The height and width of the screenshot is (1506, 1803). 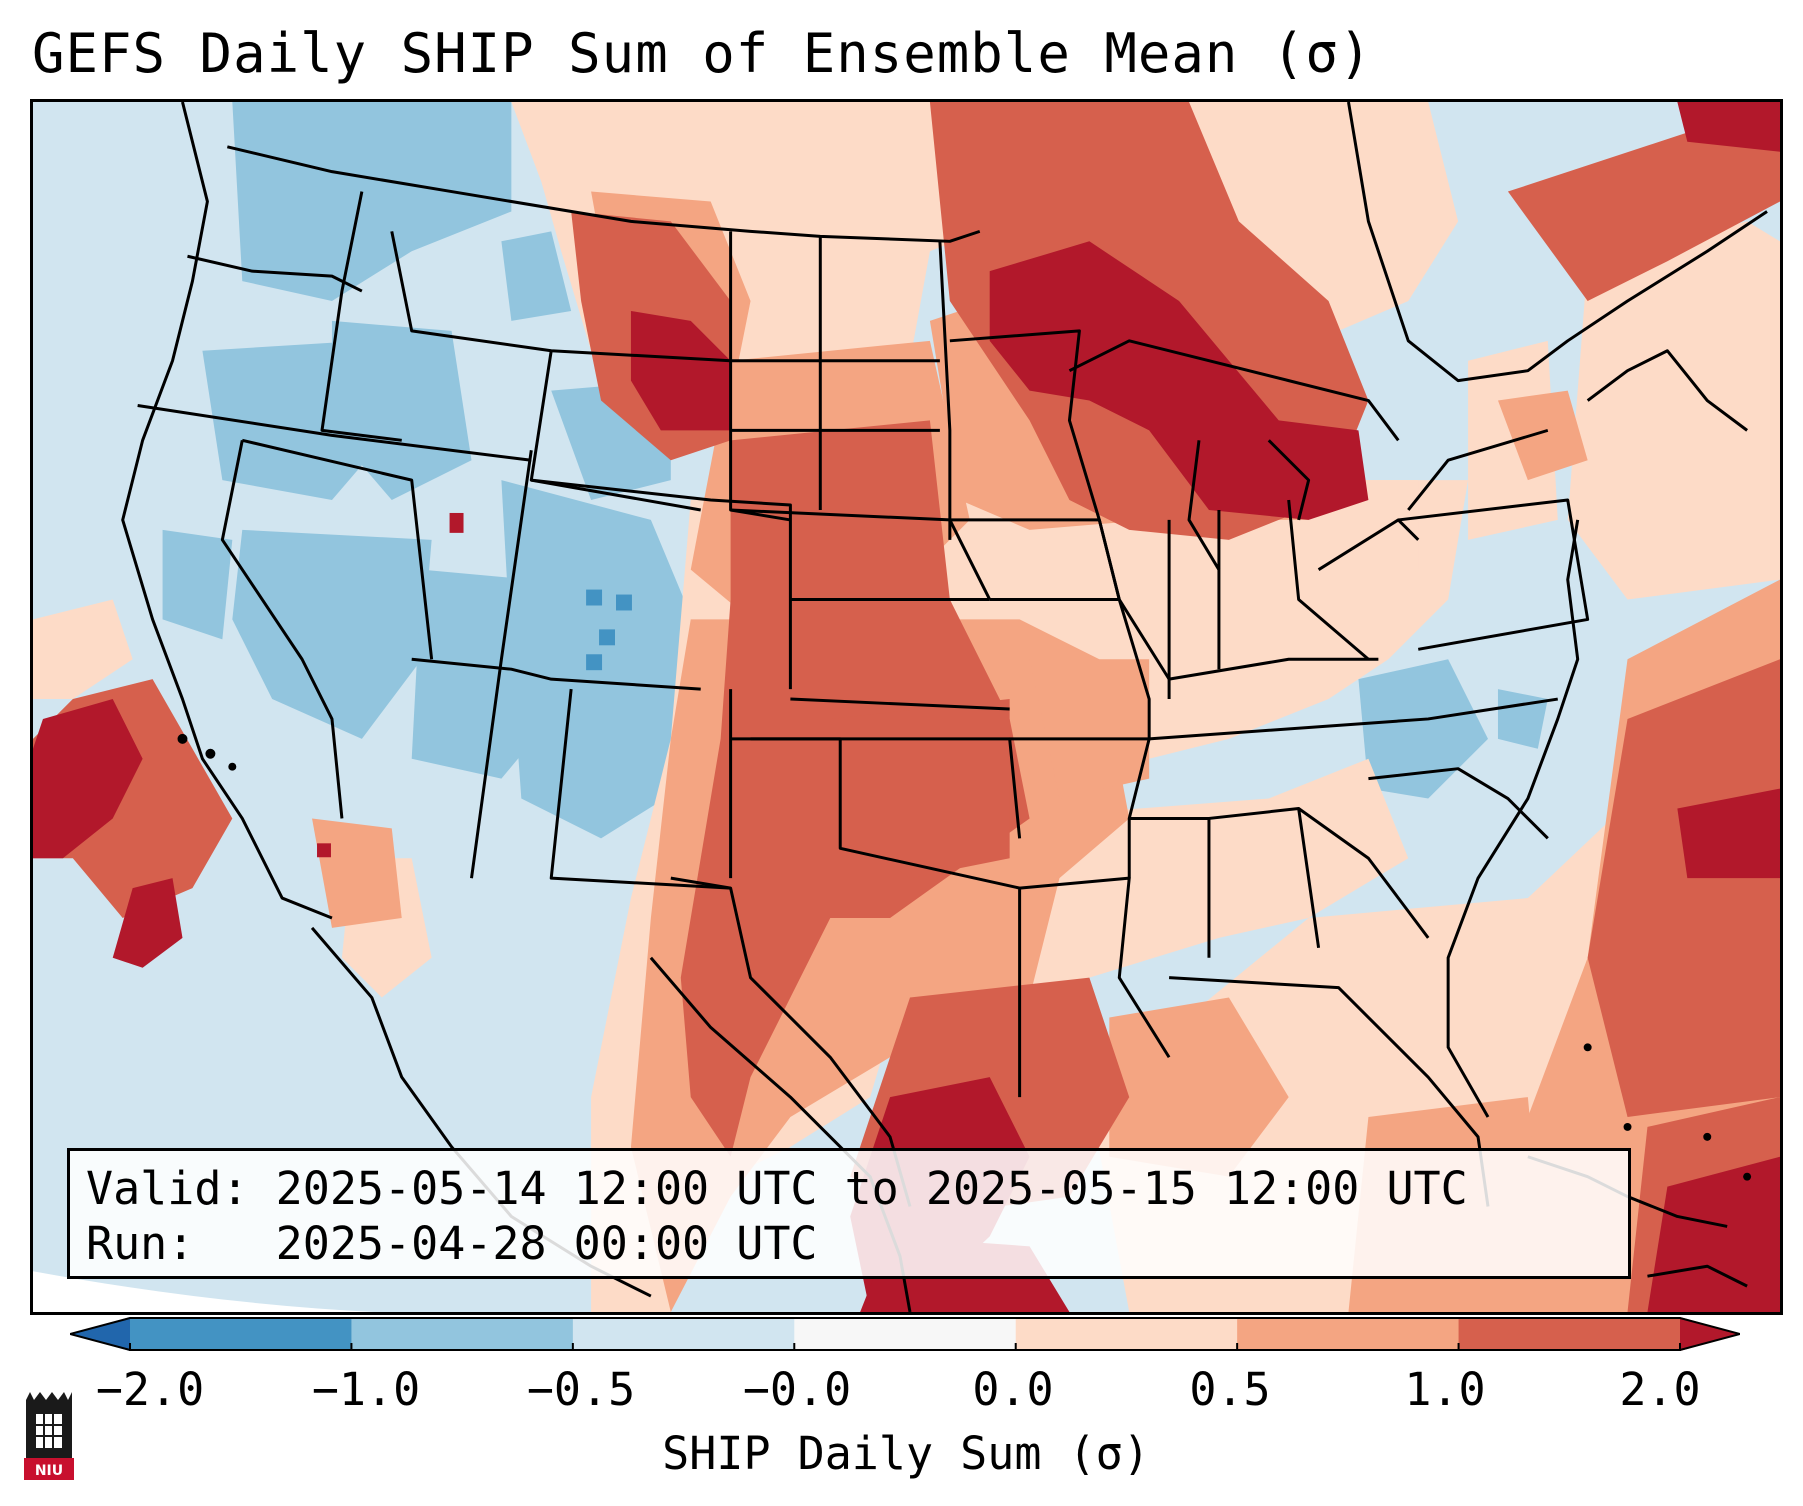 I want to click on strong-negative-patches, so click(x=609, y=630).